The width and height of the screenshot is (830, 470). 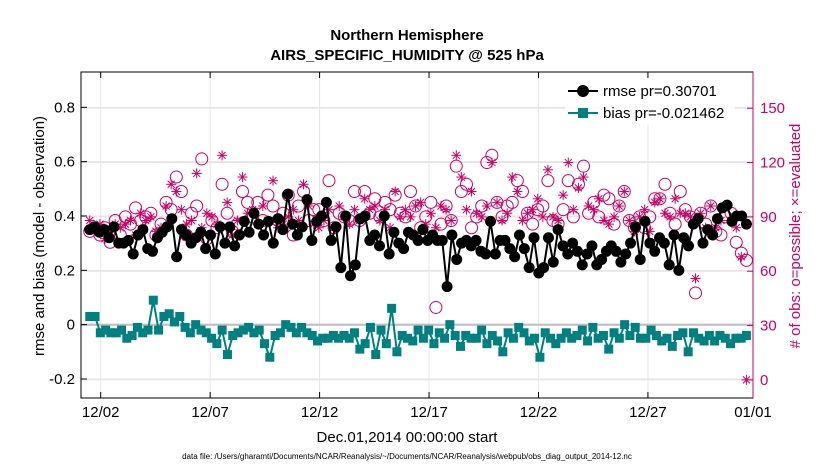 I want to click on x-tick-label: 12/17, so click(x=429, y=412).